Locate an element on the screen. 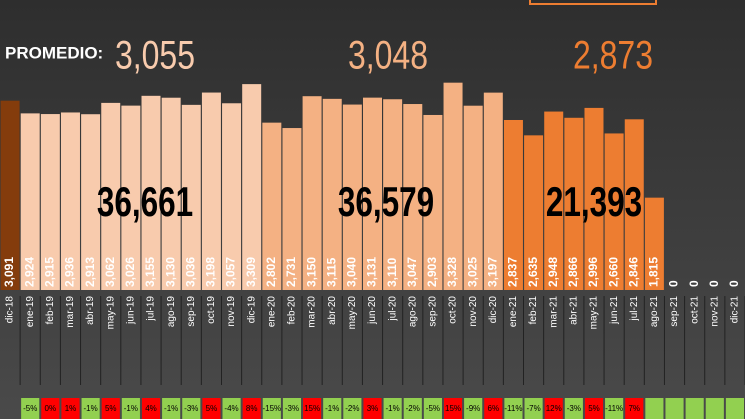 This screenshot has height=419, width=745. value-label: 2,903 is located at coordinates (432, 272).